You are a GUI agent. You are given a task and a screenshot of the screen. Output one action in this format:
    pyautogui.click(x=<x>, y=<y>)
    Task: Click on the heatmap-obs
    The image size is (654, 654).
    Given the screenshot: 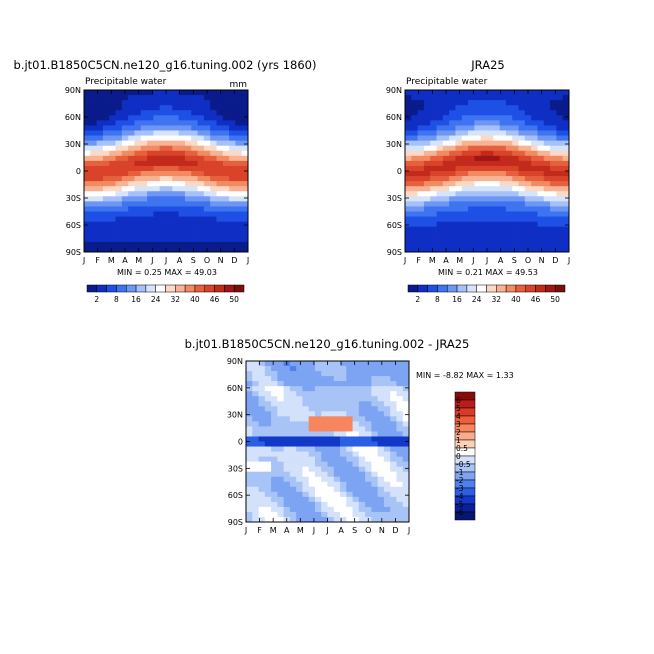 What is the action you would take?
    pyautogui.click(x=487, y=171)
    